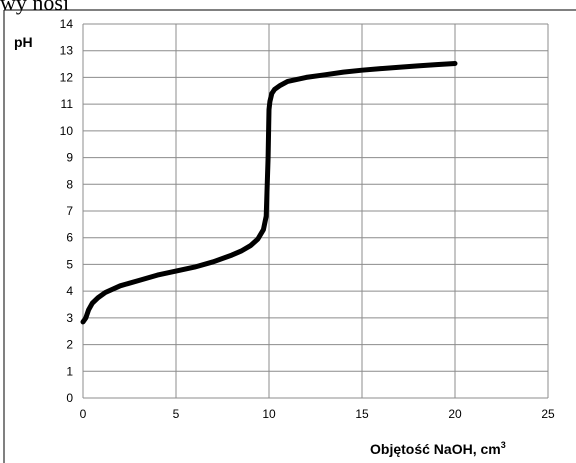 This screenshot has width=576, height=463. What do you see at coordinates (269, 414) in the screenshot?
I see `x-tick-label: 10` at bounding box center [269, 414].